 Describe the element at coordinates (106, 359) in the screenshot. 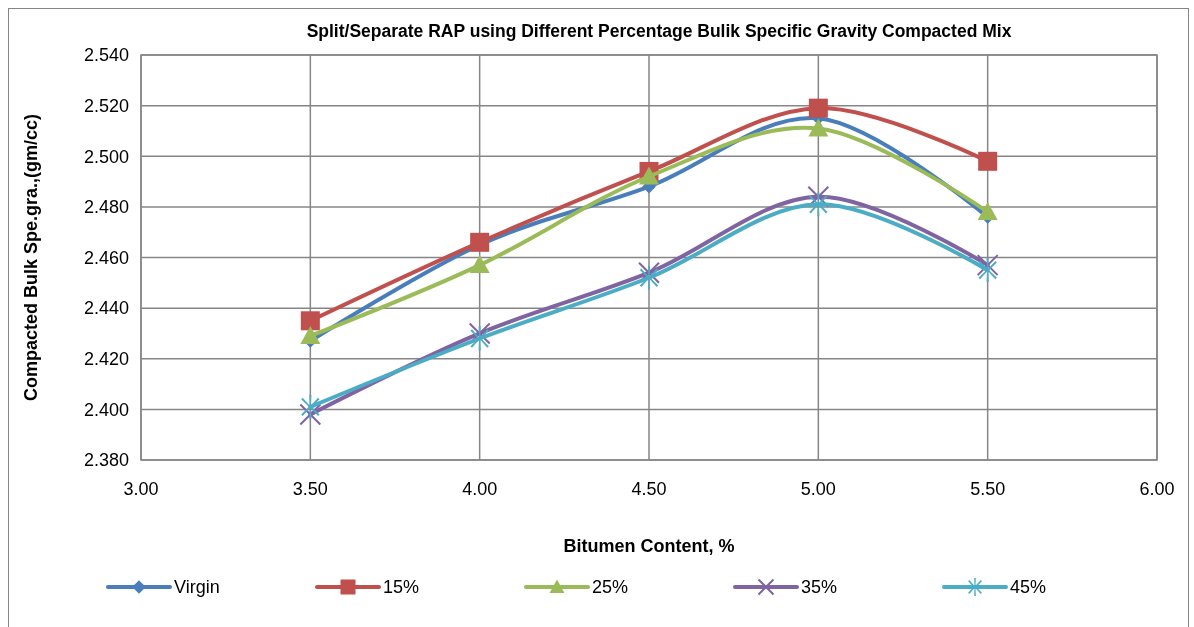

I see `y-tick-label: 2.420` at that location.